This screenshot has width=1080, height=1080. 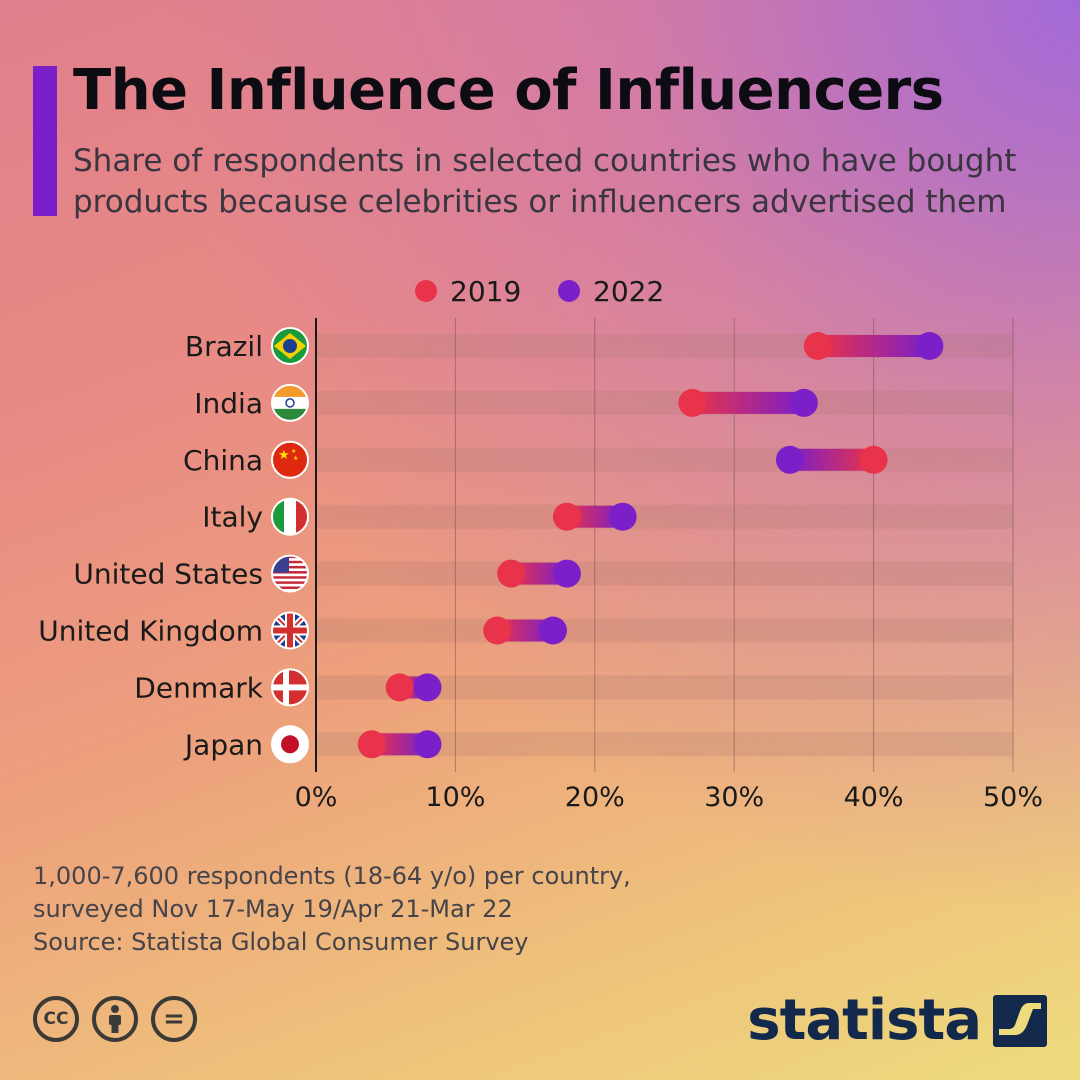 What do you see at coordinates (290, 573) in the screenshot?
I see `united-states-flag-icon` at bounding box center [290, 573].